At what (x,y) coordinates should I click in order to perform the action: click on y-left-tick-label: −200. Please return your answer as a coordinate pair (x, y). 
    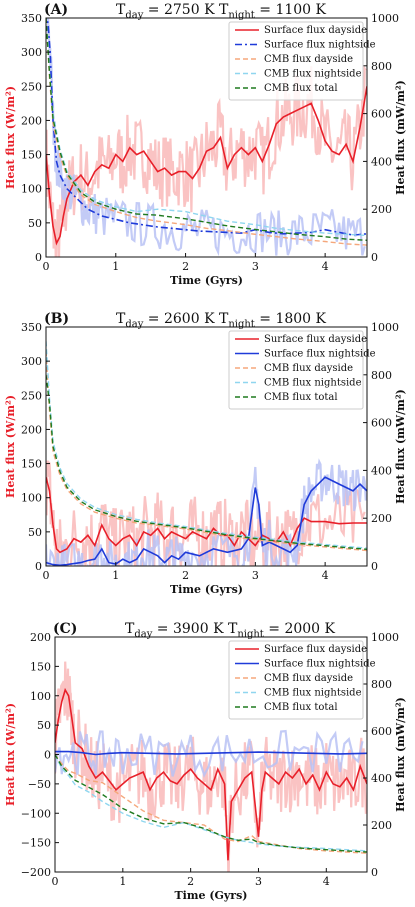
    Looking at the image, I should click on (36, 872).